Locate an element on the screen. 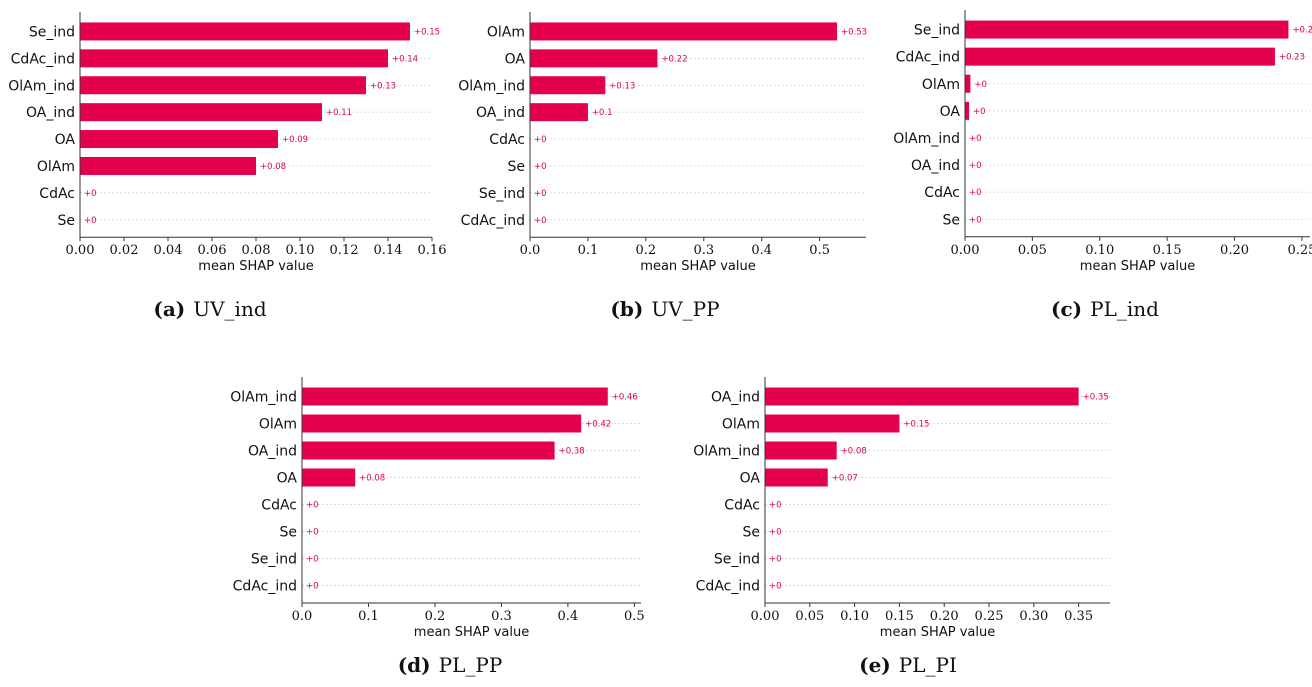 This screenshot has width=1312, height=687. x-tick-label: 0.02 is located at coordinates (124, 250).